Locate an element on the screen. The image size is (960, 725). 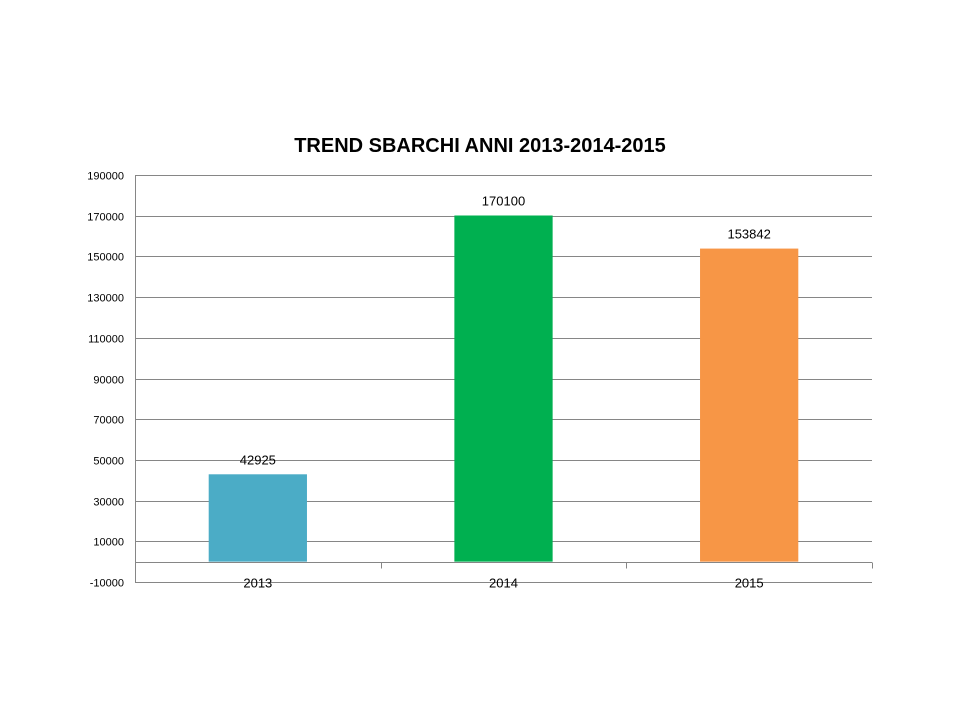
y-tick-label: 130000 is located at coordinates (105, 299).